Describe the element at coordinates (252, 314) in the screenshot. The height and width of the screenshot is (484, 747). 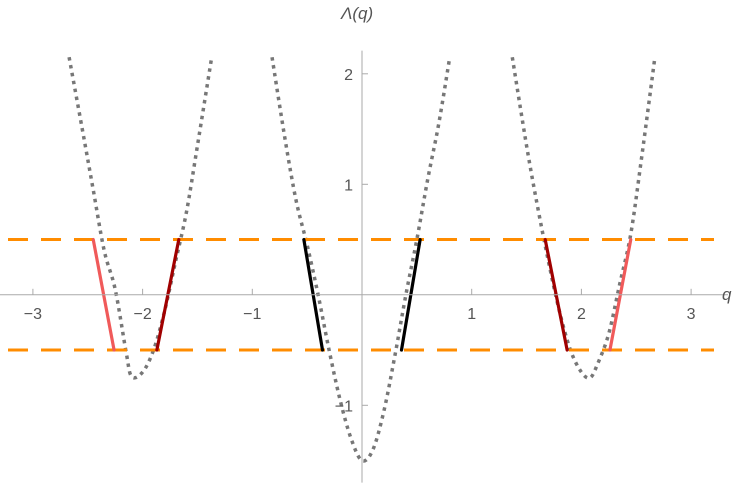
I see `x-tick-label: −1` at that location.